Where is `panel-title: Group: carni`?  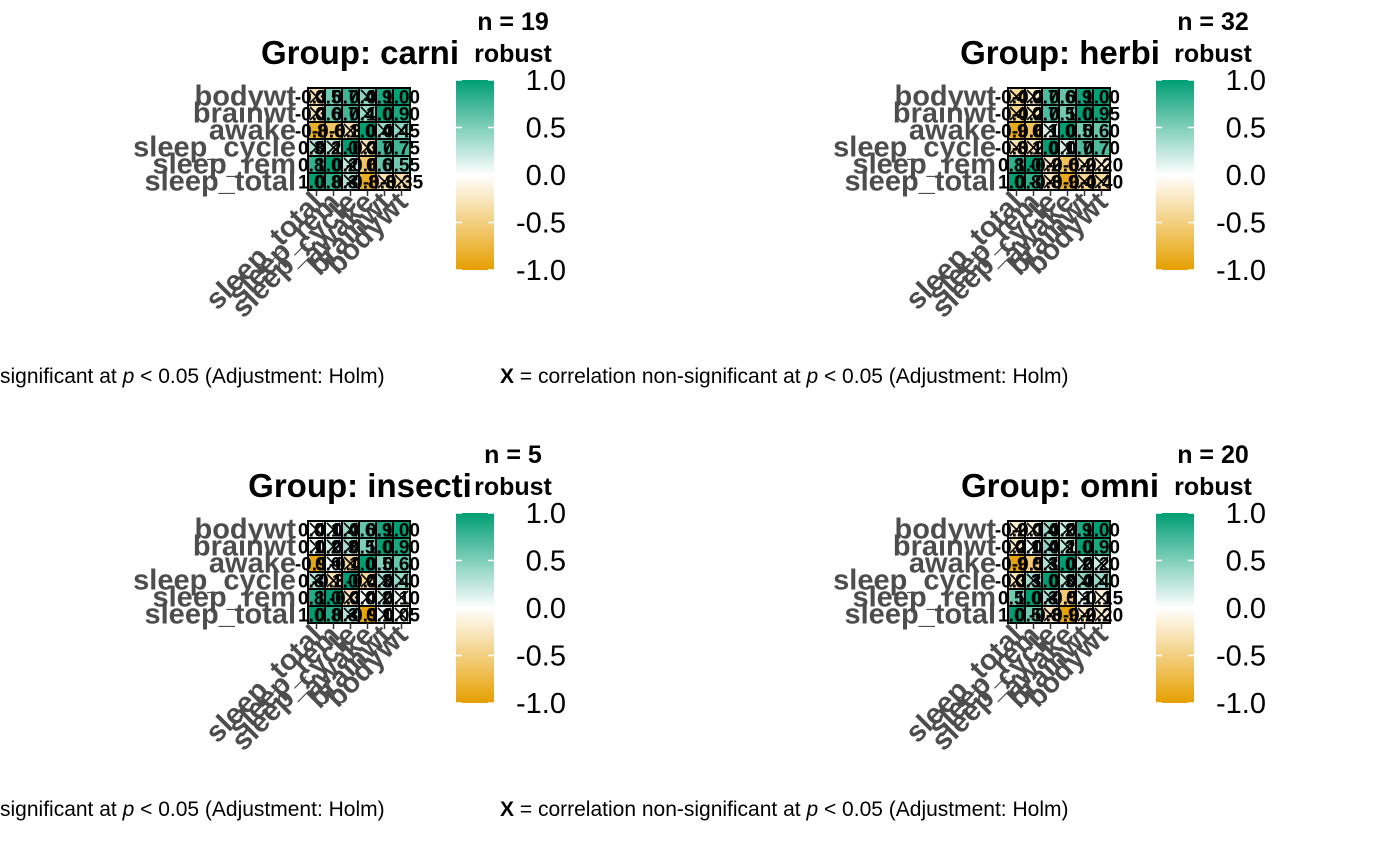 panel-title: Group: carni is located at coordinates (360, 52).